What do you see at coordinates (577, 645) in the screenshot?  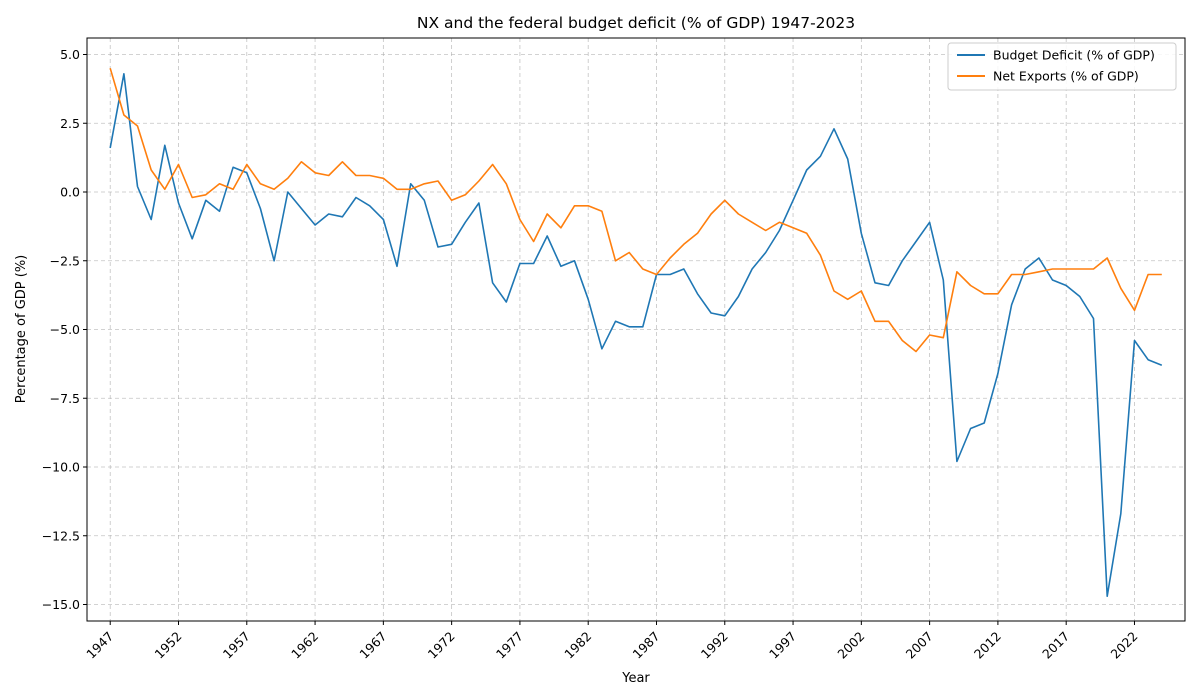 I see `x-tick-label: 1982` at bounding box center [577, 645].